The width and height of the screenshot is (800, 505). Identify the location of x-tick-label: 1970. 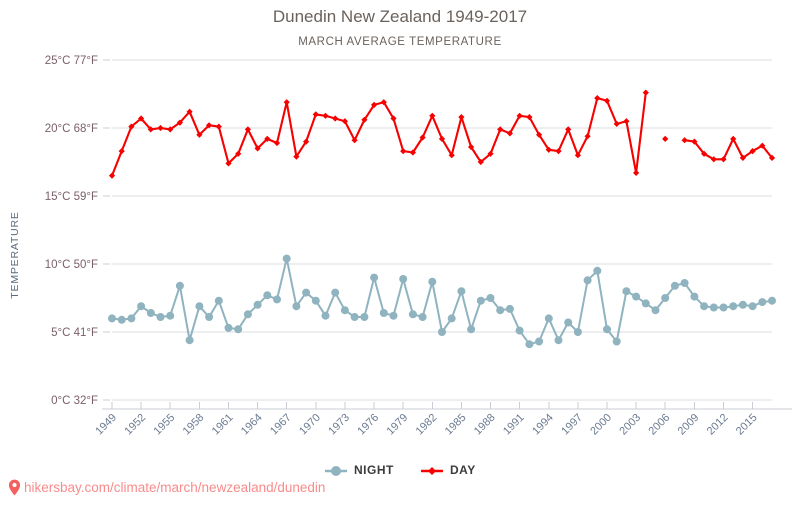
(310, 425).